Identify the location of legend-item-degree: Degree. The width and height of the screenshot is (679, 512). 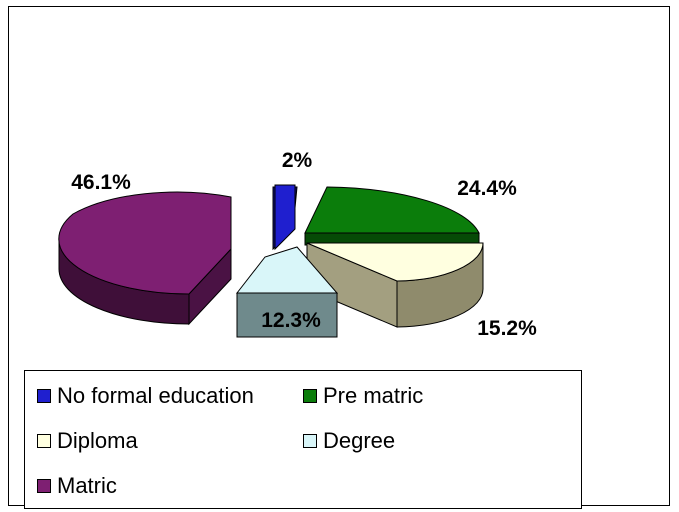
(349, 441).